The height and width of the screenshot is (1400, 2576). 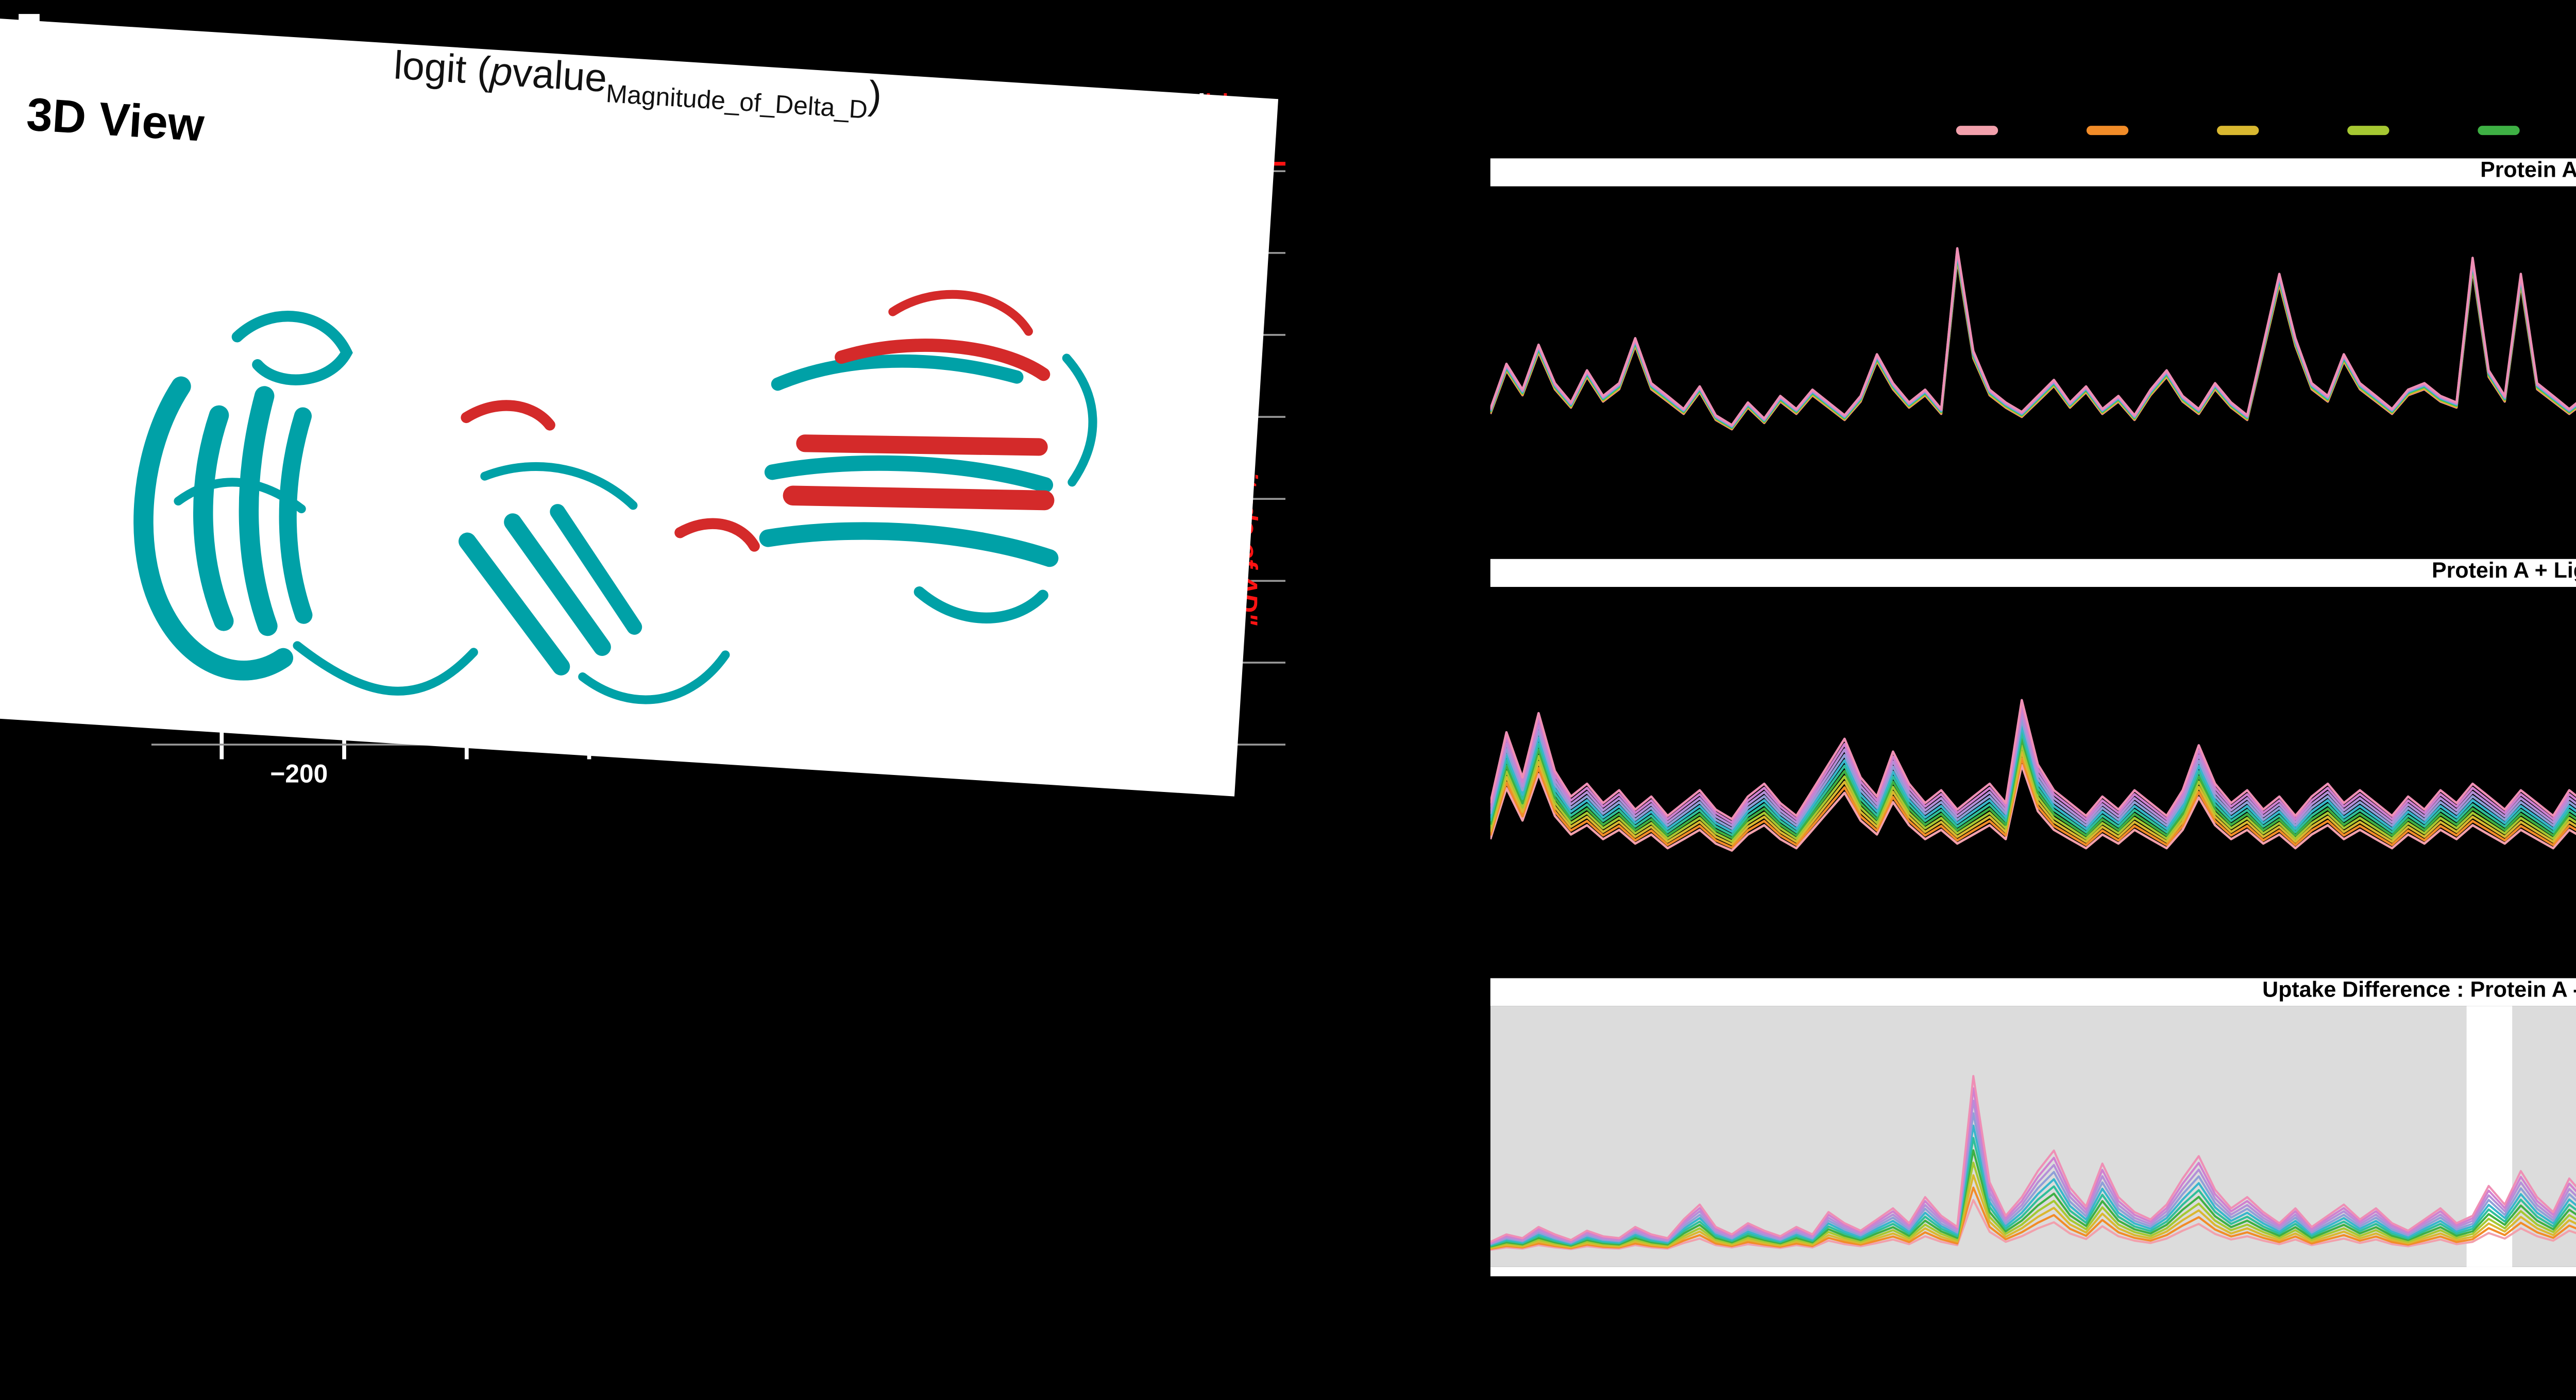 I want to click on xlabel-subscript: Magnitude_of_Delta_D, so click(x=737, y=103).